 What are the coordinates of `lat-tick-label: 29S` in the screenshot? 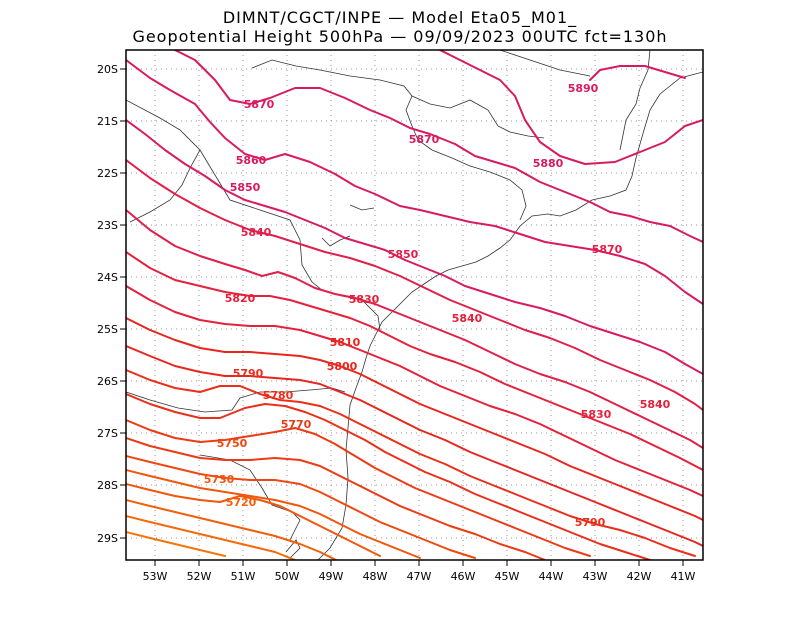 It's located at (107, 538).